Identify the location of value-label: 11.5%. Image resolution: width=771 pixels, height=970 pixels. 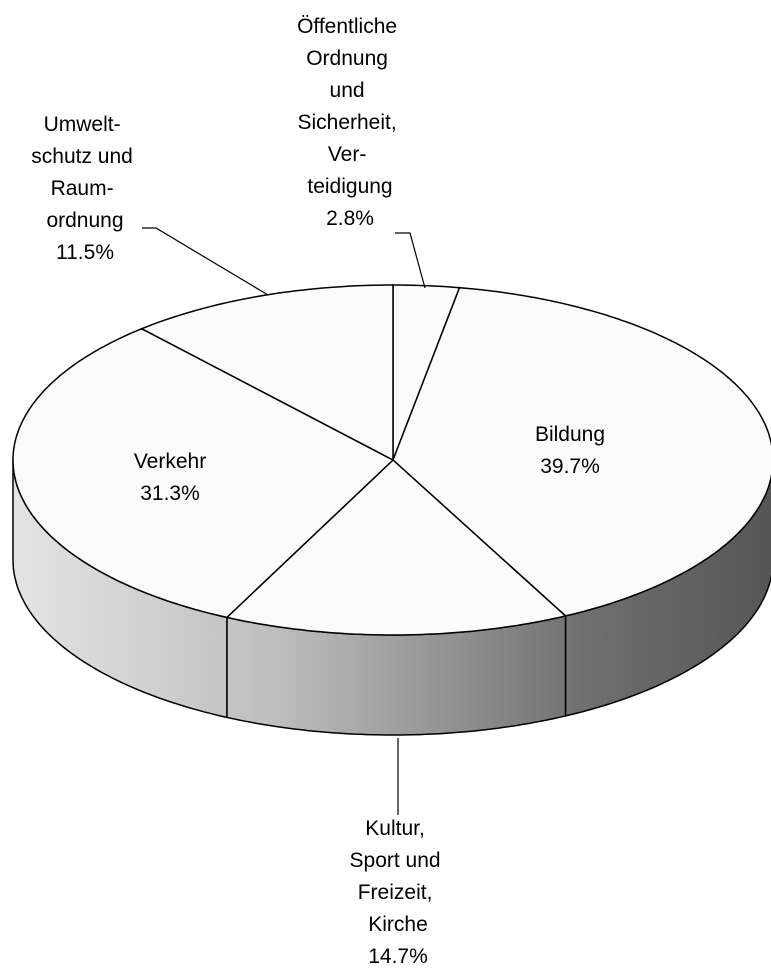
(85, 252).